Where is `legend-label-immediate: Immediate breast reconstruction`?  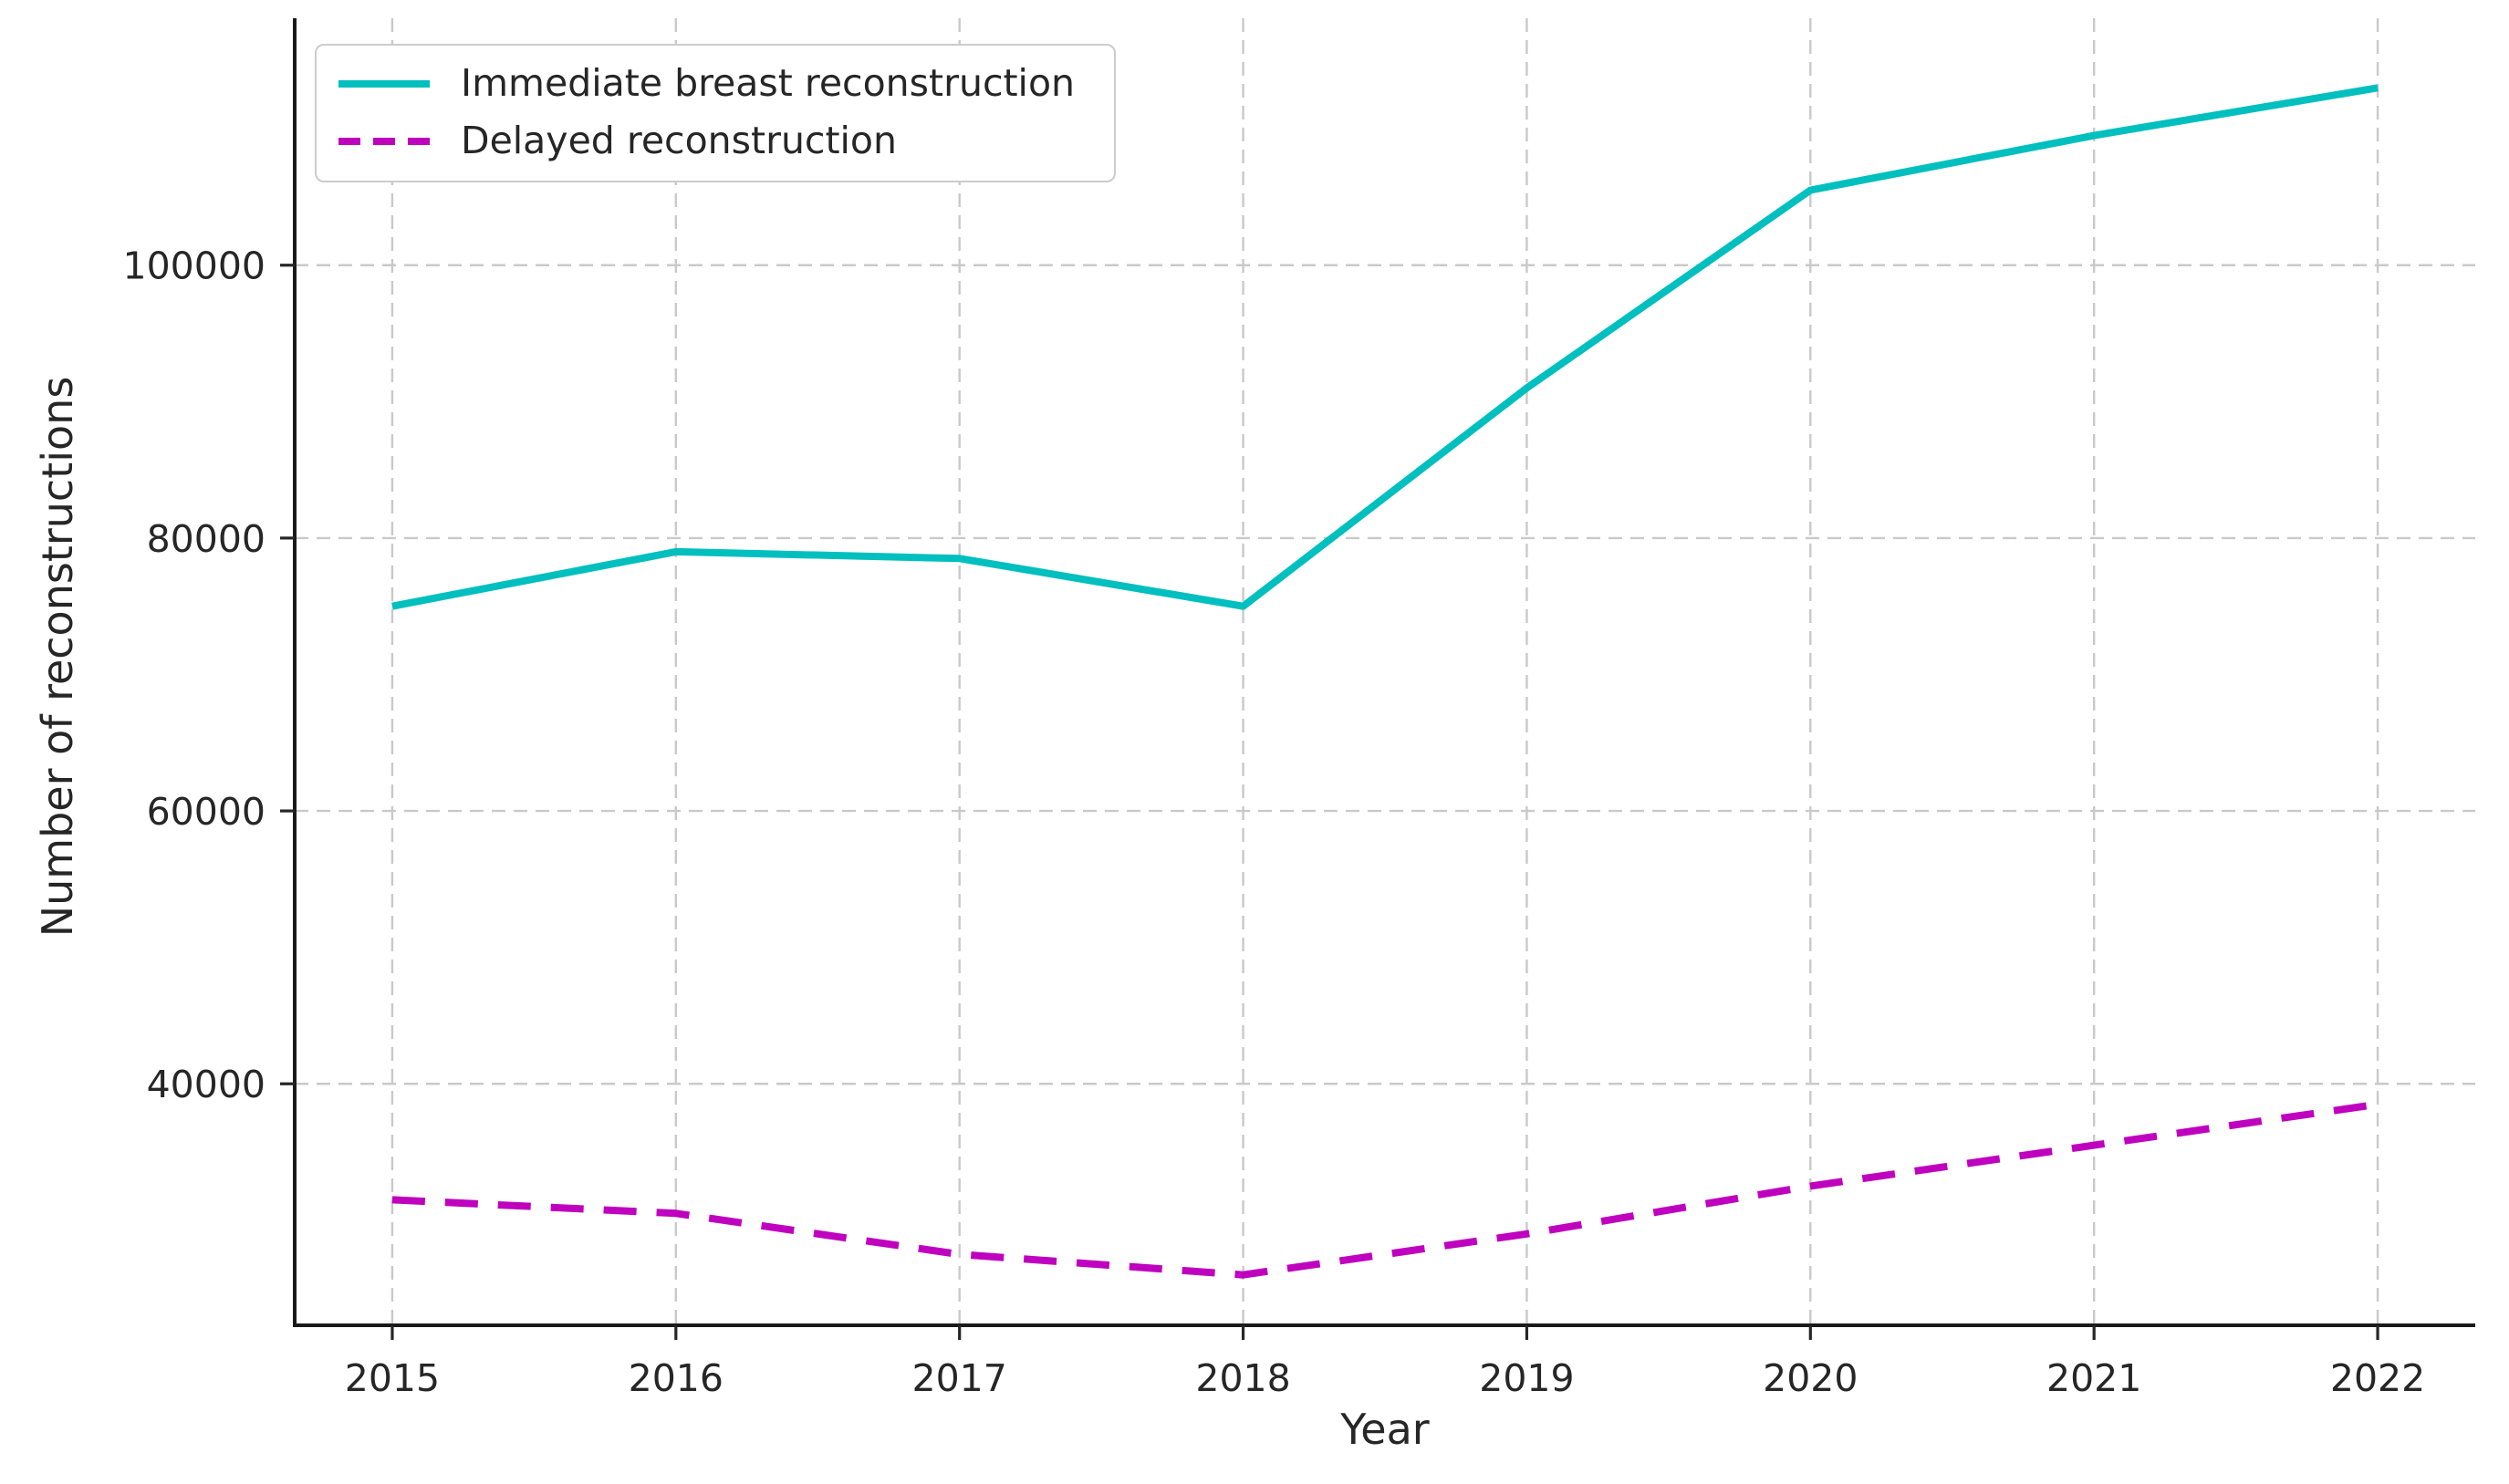 legend-label-immediate: Immediate breast reconstruction is located at coordinates (768, 83).